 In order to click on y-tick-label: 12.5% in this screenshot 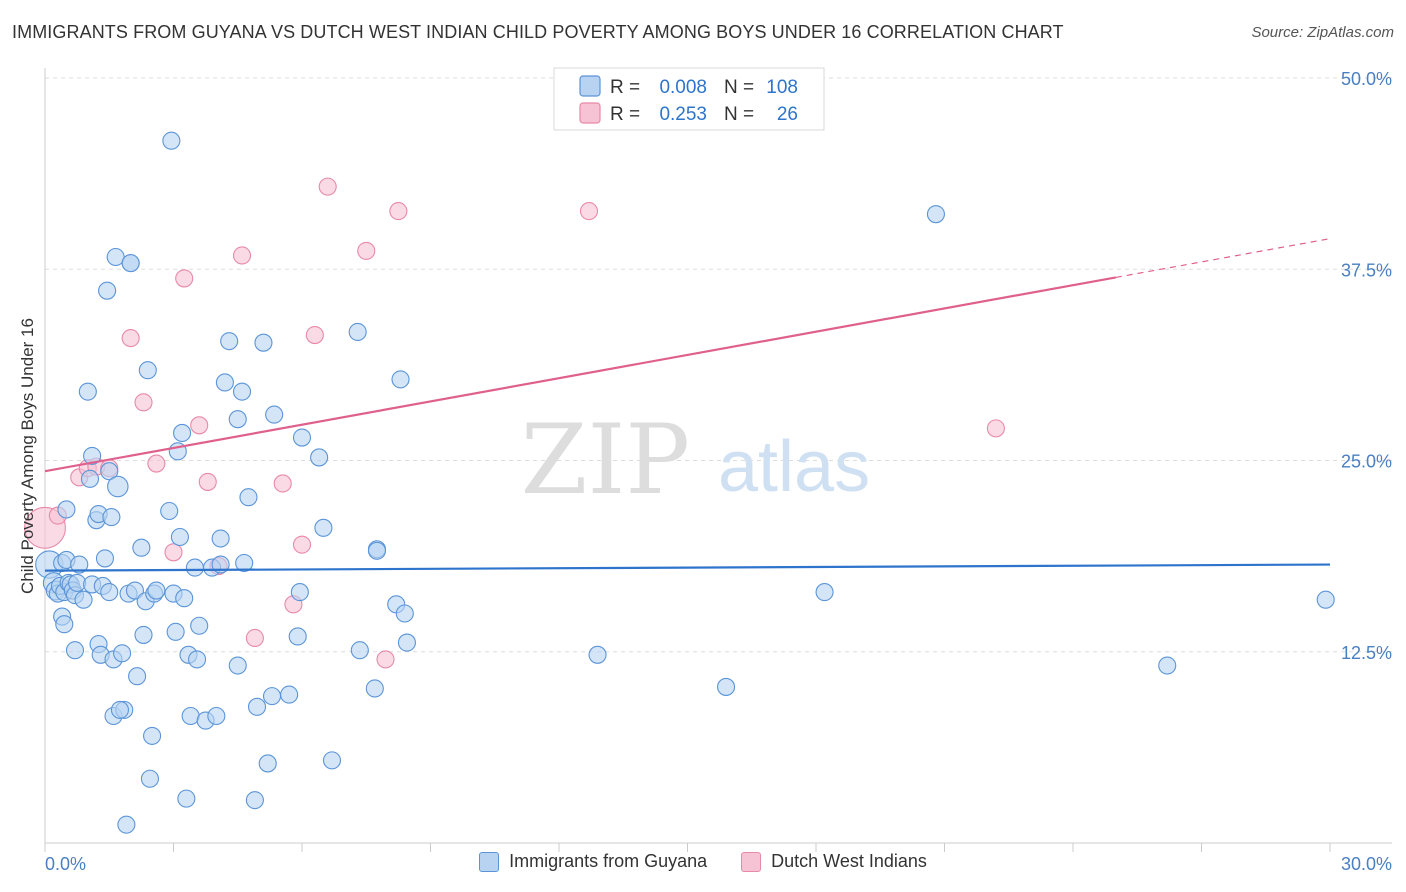, I will do `click(1366, 653)`.